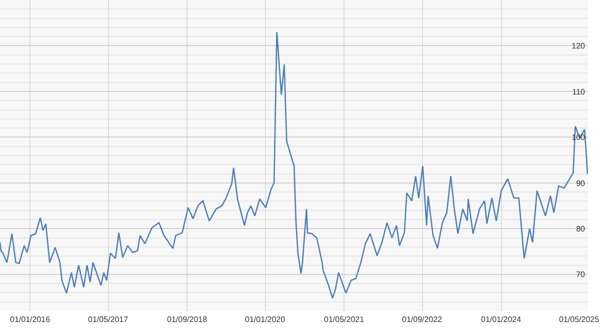  I want to click on y-tick-label: 70, so click(581, 275).